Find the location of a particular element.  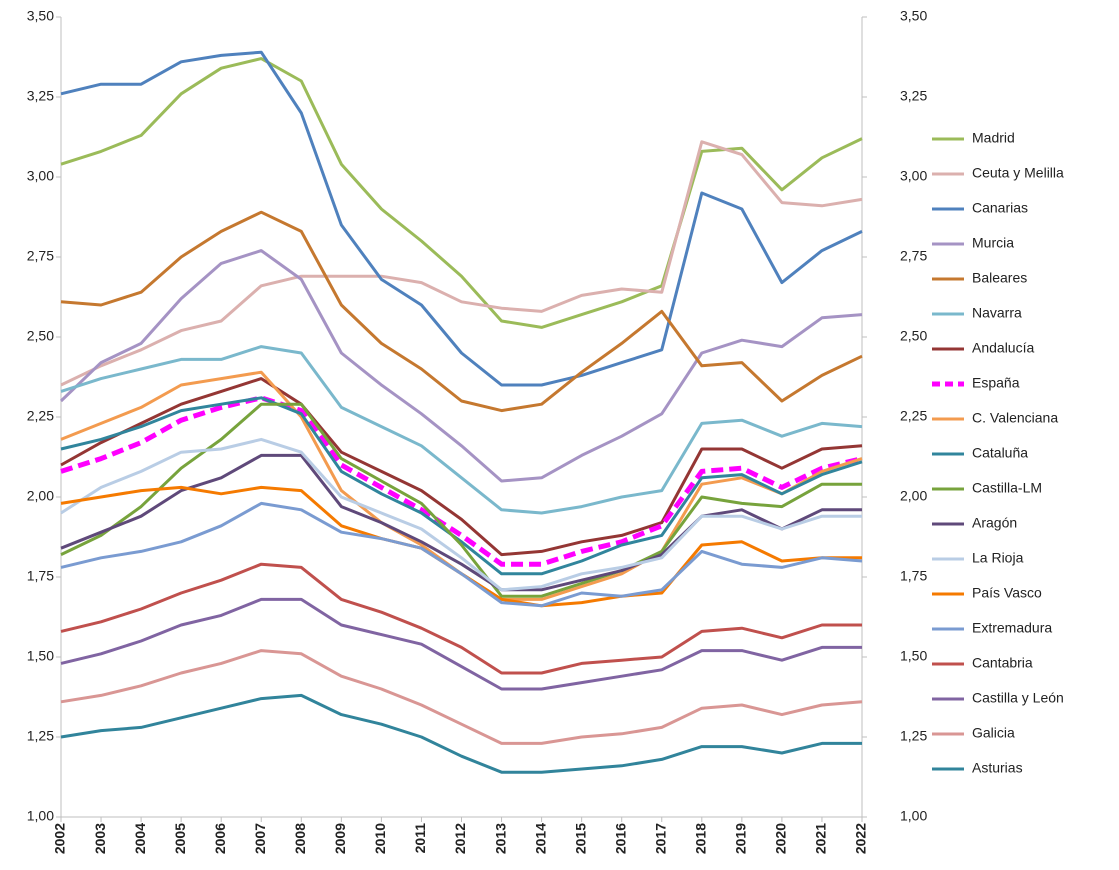

y2-tick-label: 2,75 is located at coordinates (913, 256).